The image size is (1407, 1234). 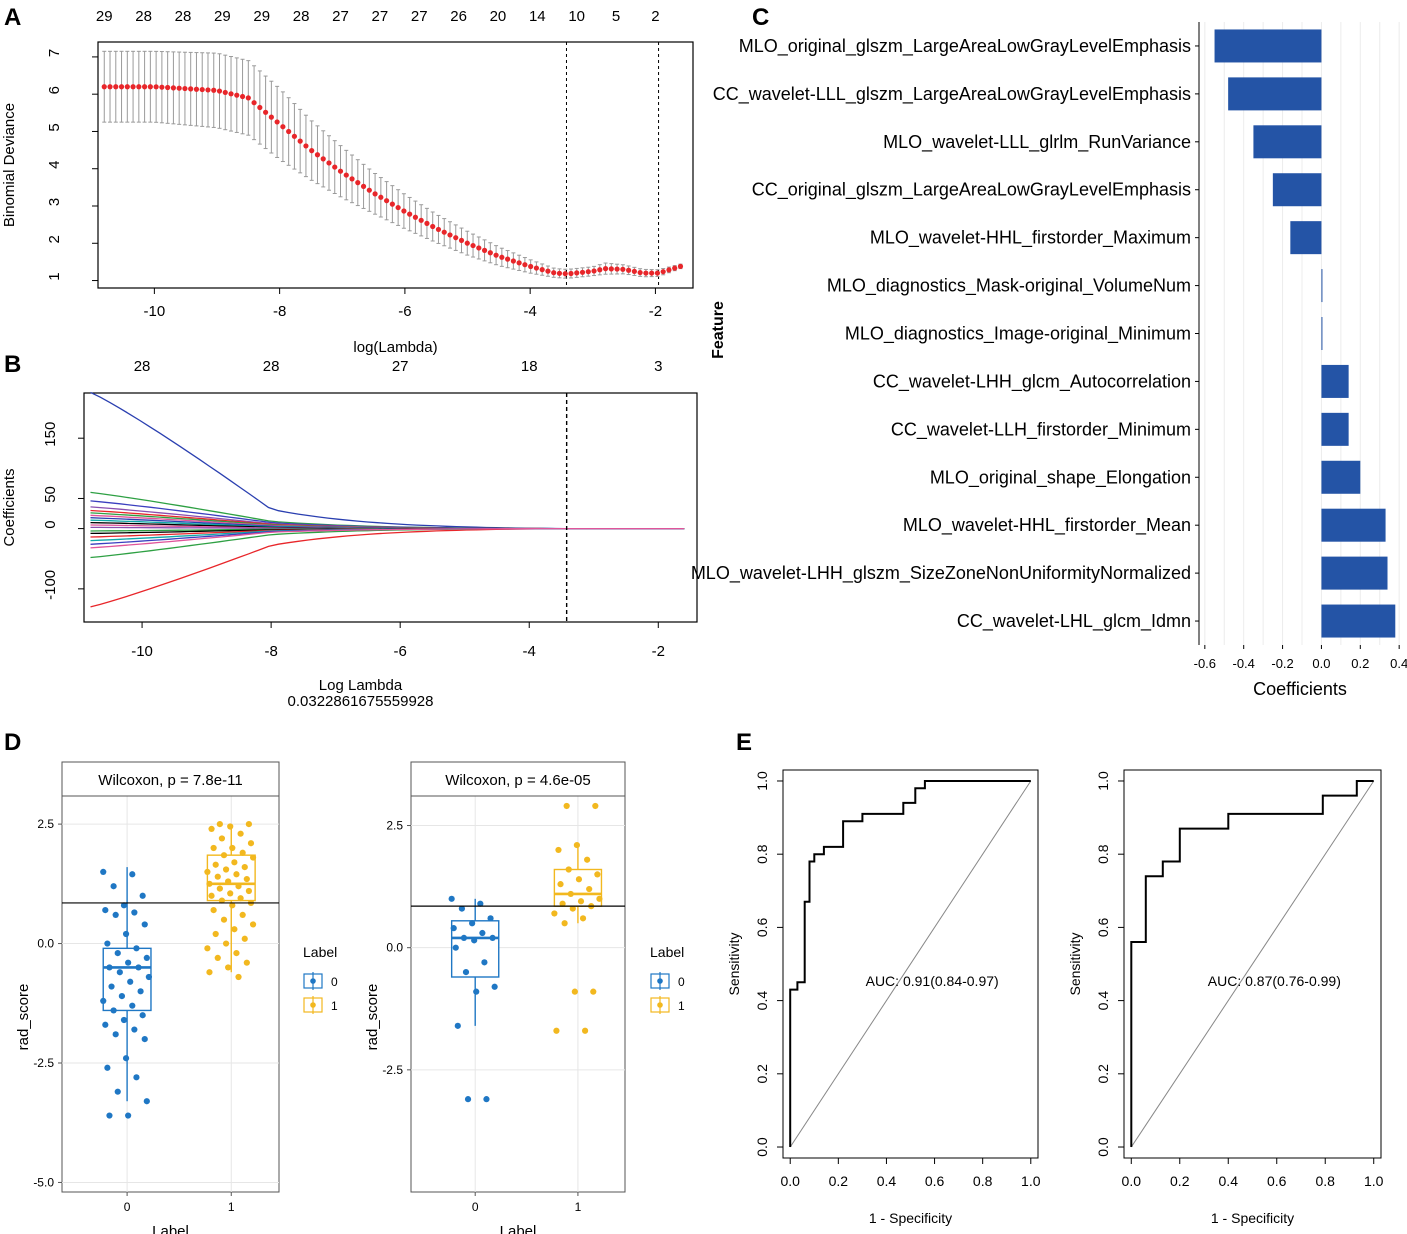 I want to click on top-tick-label: 18, so click(x=529, y=366).